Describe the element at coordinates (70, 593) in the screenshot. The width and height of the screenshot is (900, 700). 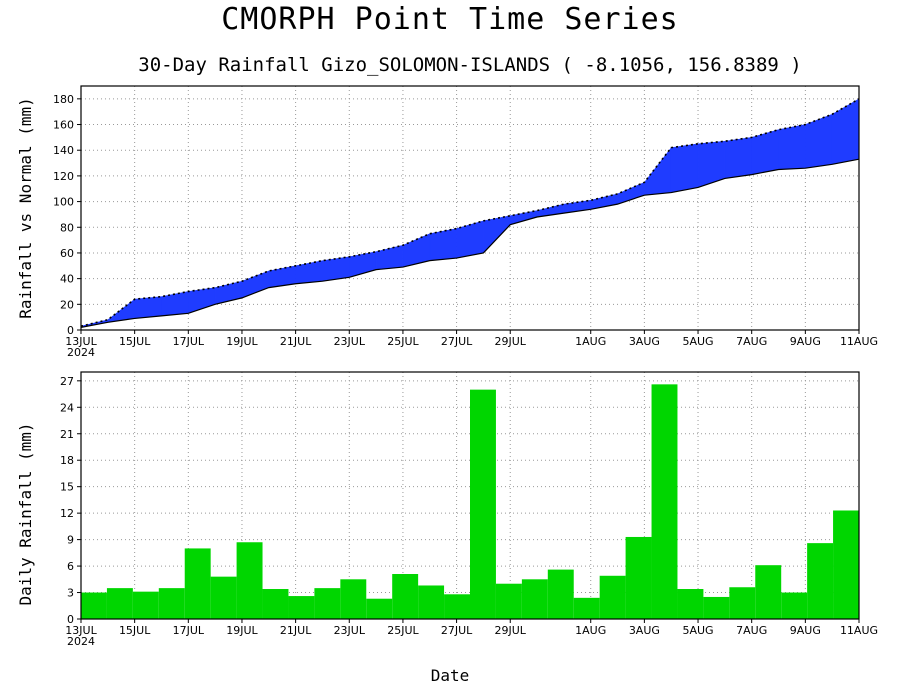
I see `y-tick-label: 3` at that location.